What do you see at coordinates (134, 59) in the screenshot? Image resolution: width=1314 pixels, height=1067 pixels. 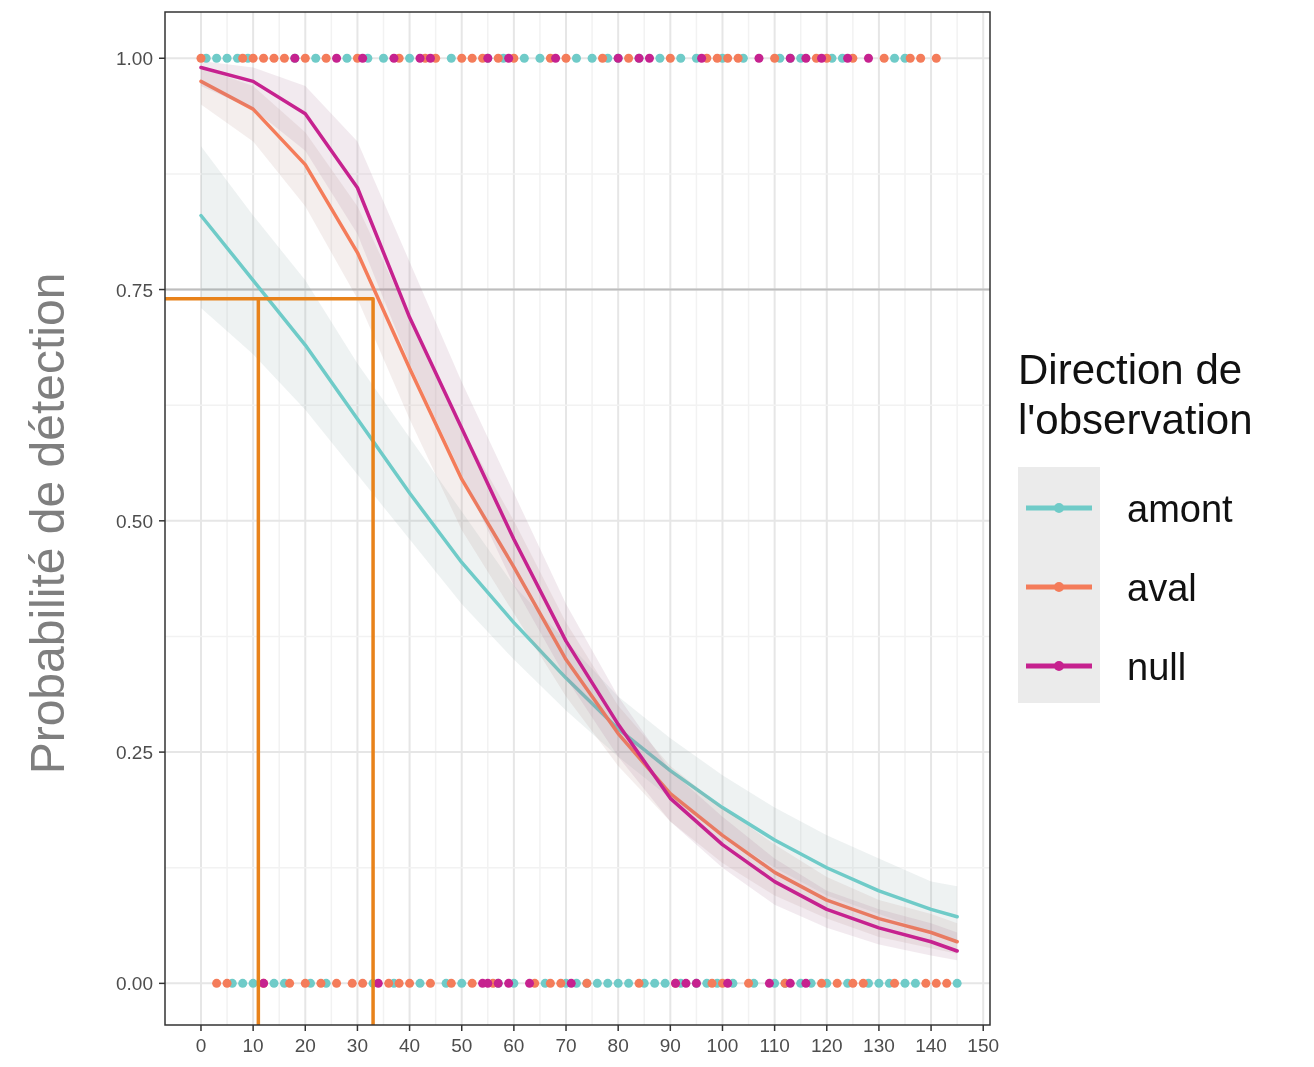 I see `y-tick-label: 1.00` at bounding box center [134, 59].